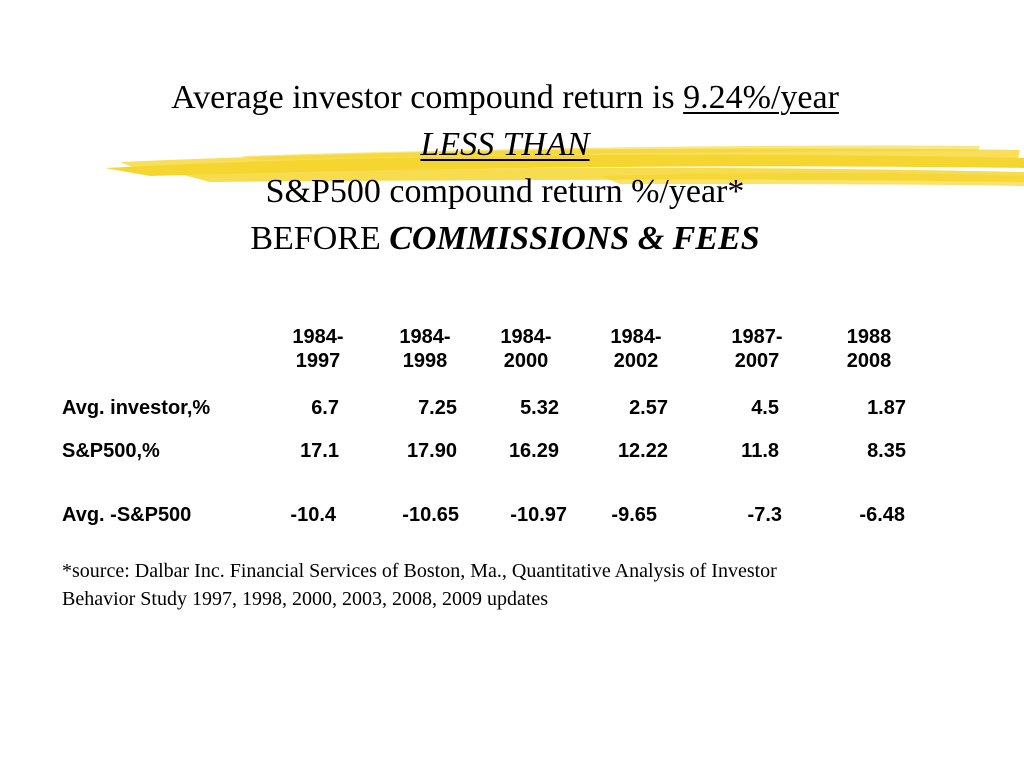  What do you see at coordinates (425, 349) in the screenshot?
I see `header-period-2: 1984- 1998` at bounding box center [425, 349].